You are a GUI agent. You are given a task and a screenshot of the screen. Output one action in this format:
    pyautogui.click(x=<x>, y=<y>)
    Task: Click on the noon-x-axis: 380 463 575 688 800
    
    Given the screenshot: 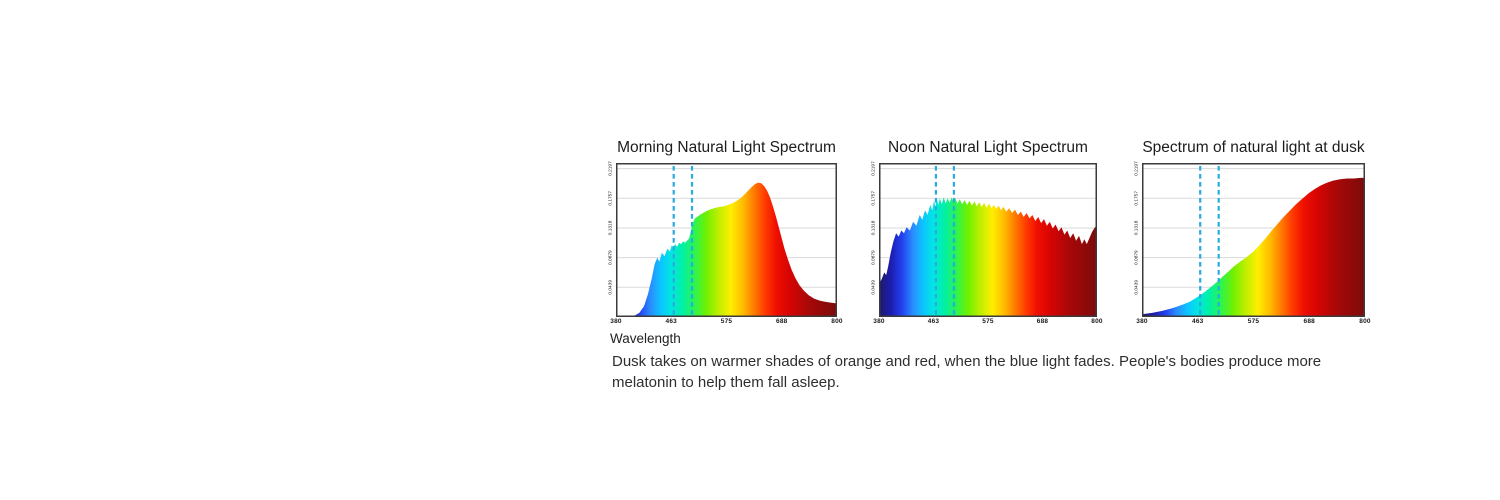 What is the action you would take?
    pyautogui.click(x=987, y=322)
    